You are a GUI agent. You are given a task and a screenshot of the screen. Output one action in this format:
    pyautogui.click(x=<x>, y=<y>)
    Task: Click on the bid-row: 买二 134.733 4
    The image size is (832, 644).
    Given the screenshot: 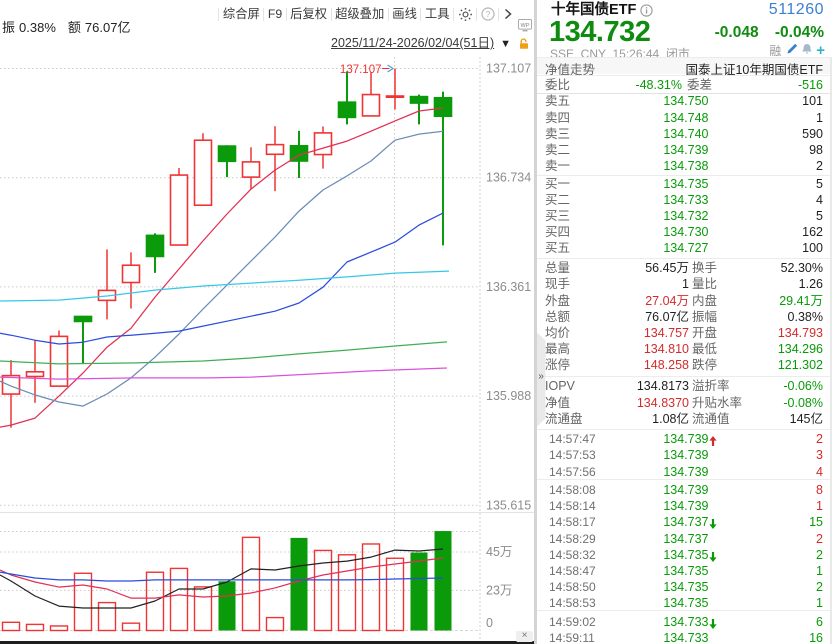 What is the action you would take?
    pyautogui.click(x=684, y=200)
    